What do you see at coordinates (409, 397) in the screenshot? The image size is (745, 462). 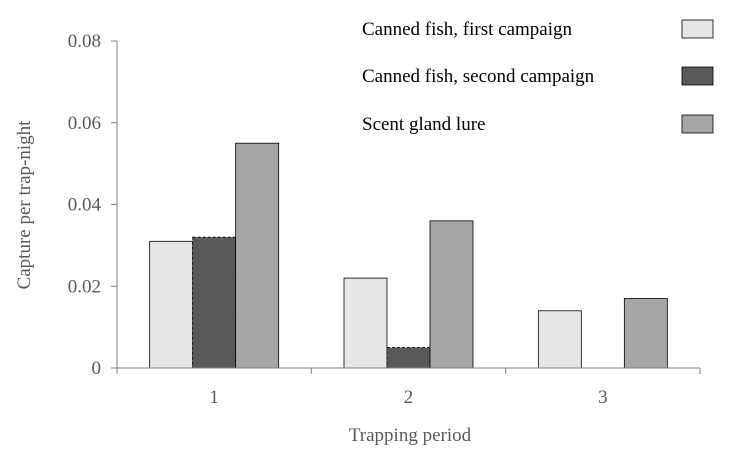 I see `x-tick-label: 2` at bounding box center [409, 397].